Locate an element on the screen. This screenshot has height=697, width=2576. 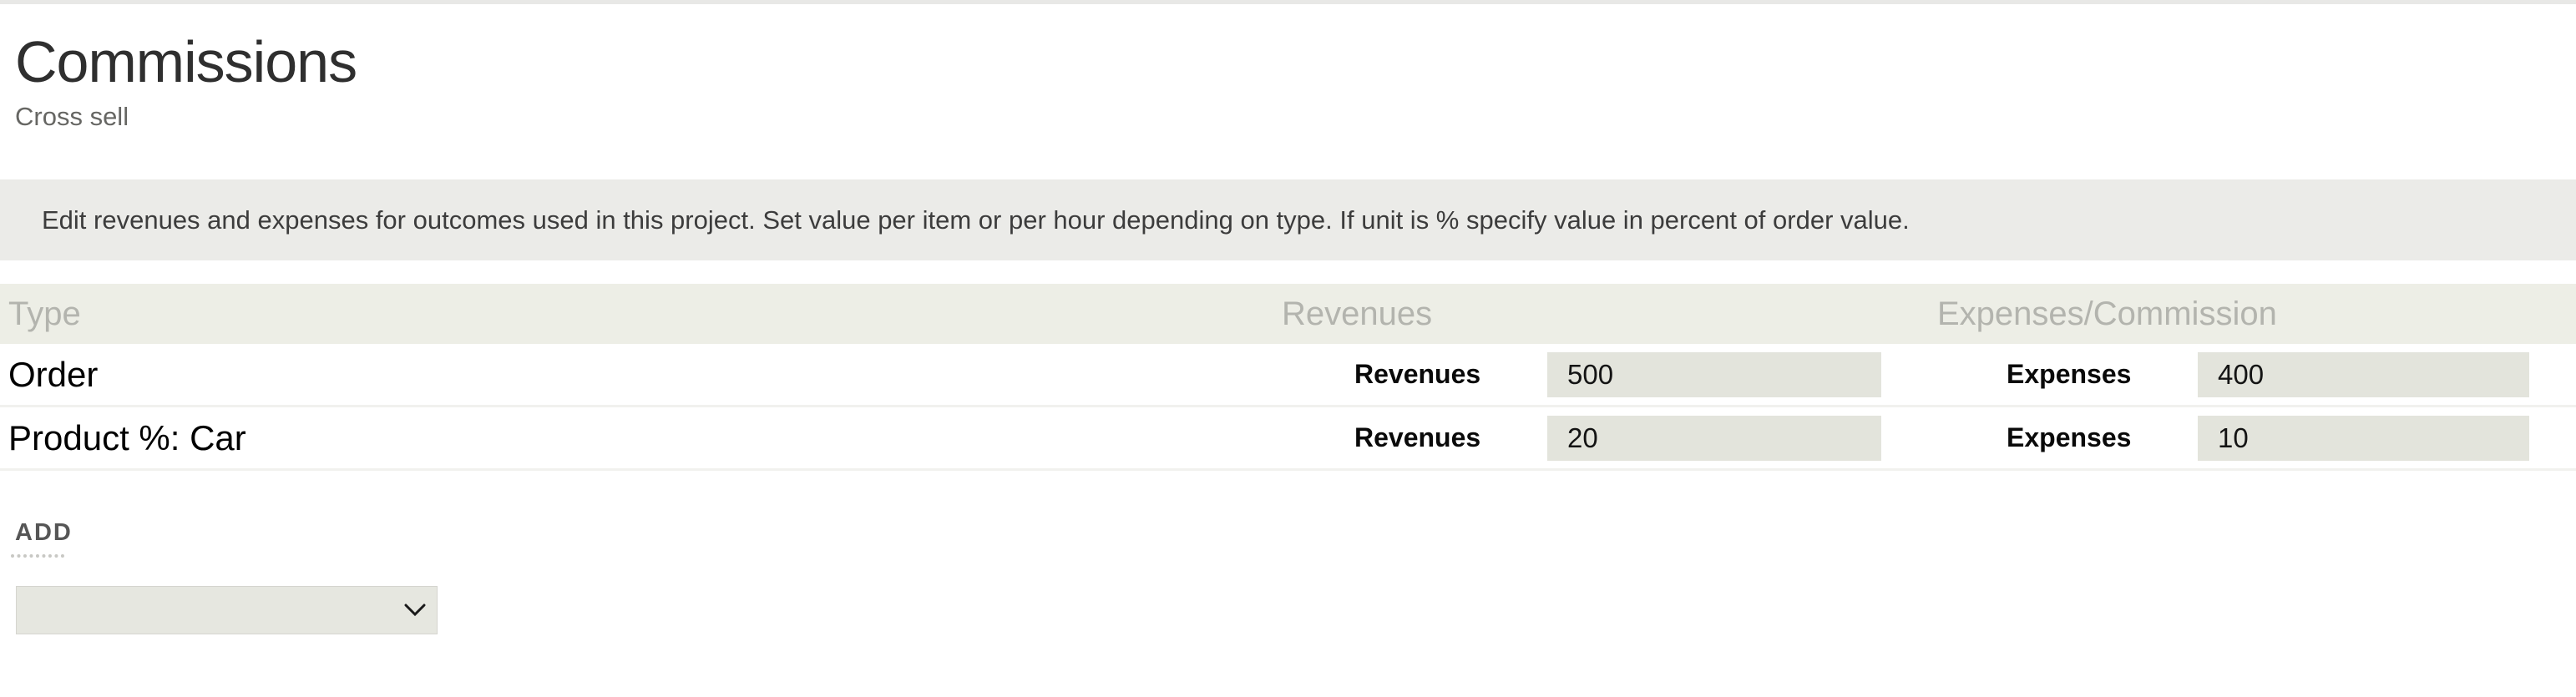
row-type-label: Order is located at coordinates (54, 374).